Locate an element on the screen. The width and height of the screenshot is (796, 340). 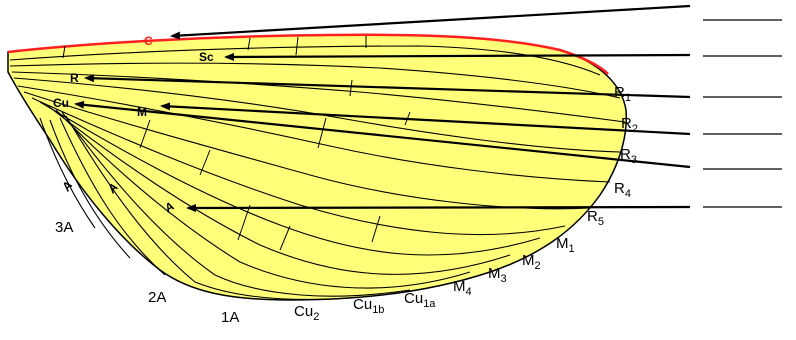
arrow-costa is located at coordinates (430, 22).